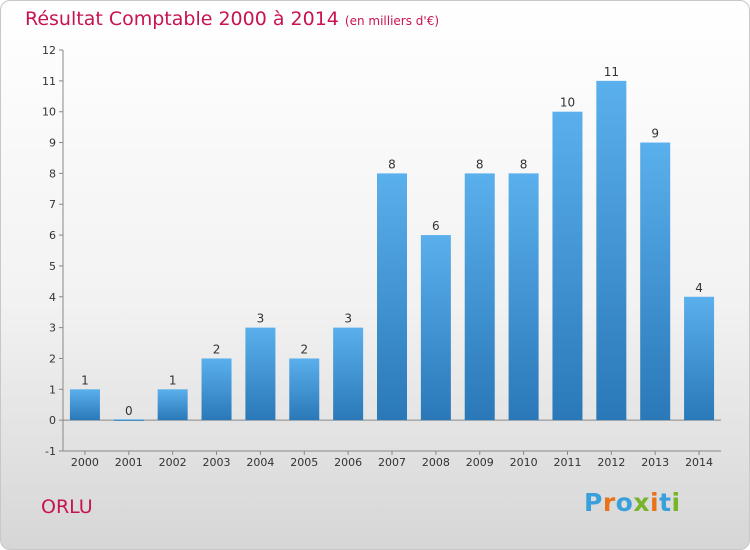  What do you see at coordinates (173, 462) in the screenshot?
I see `x-tick-label: 2002` at bounding box center [173, 462].